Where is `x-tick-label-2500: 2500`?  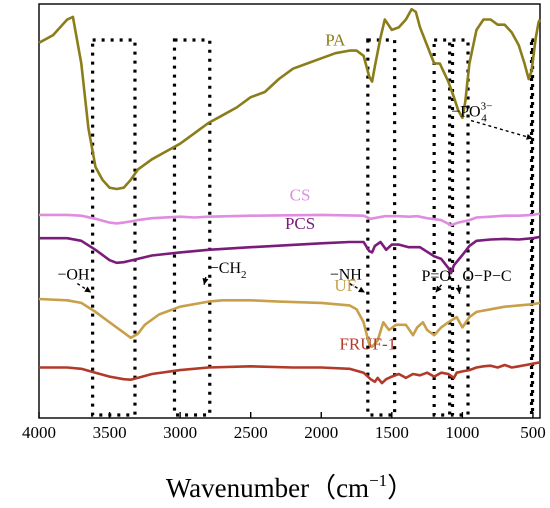 x-tick-label-2500: 2500 is located at coordinates (251, 432).